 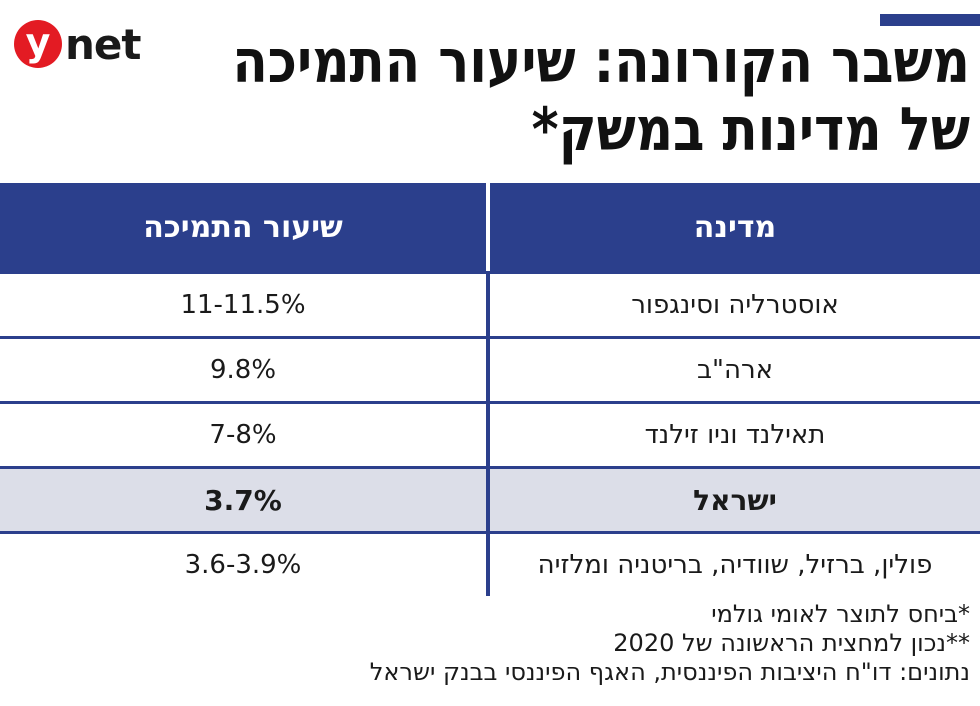 I want to click on logo-text: net, so click(x=103, y=44).